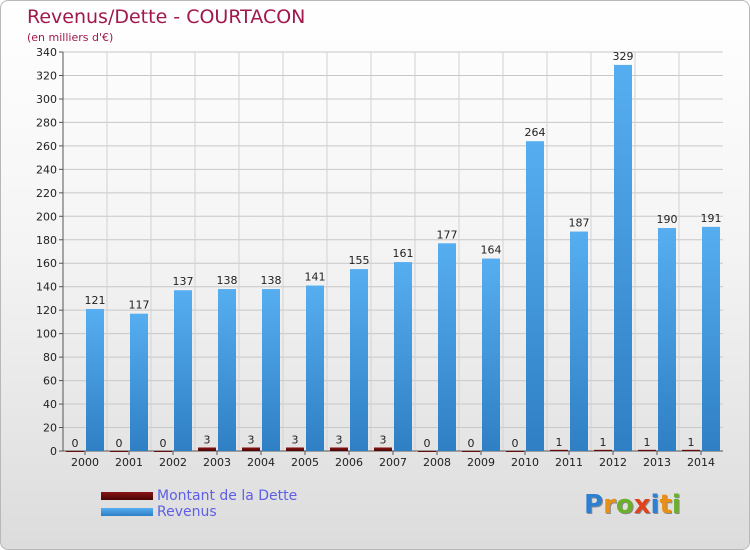 The height and width of the screenshot is (550, 750). Describe the element at coordinates (642, 505) in the screenshot. I see `logo-letter: x` at that location.